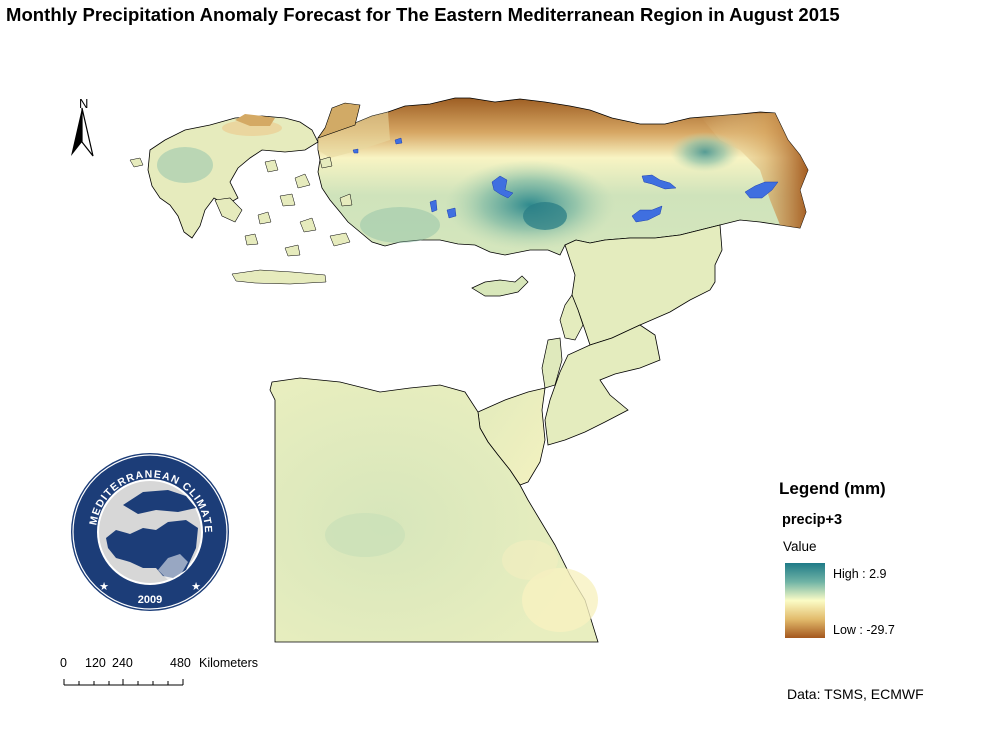 The width and height of the screenshot is (1005, 735). I want to click on greece-region, so click(224, 176).